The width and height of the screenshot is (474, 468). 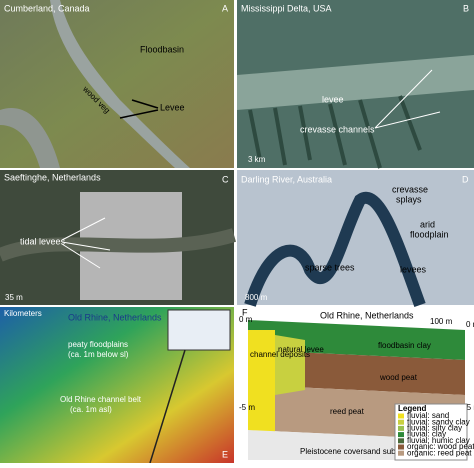 I want to click on legend-label: fluvial: humic clay, so click(x=438, y=440).